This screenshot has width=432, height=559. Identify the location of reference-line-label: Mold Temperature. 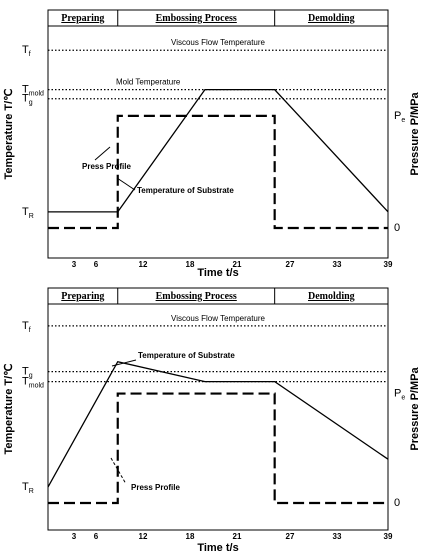
(148, 82).